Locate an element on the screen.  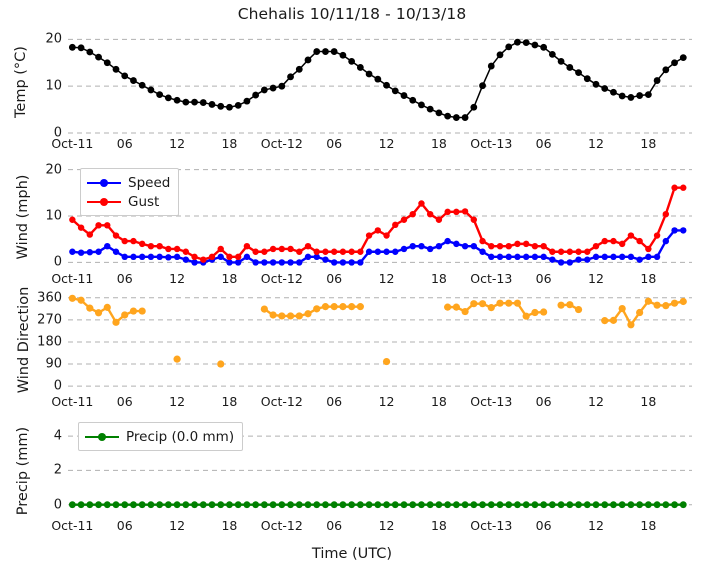
legend-item-gust: Gust is located at coordinates (128, 201).